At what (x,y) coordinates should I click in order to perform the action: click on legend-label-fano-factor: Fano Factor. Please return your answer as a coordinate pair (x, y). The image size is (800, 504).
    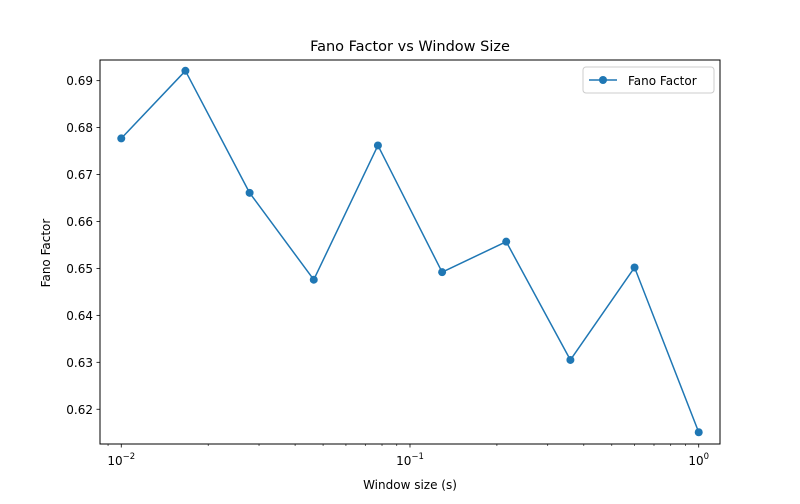
    Looking at the image, I should click on (662, 81).